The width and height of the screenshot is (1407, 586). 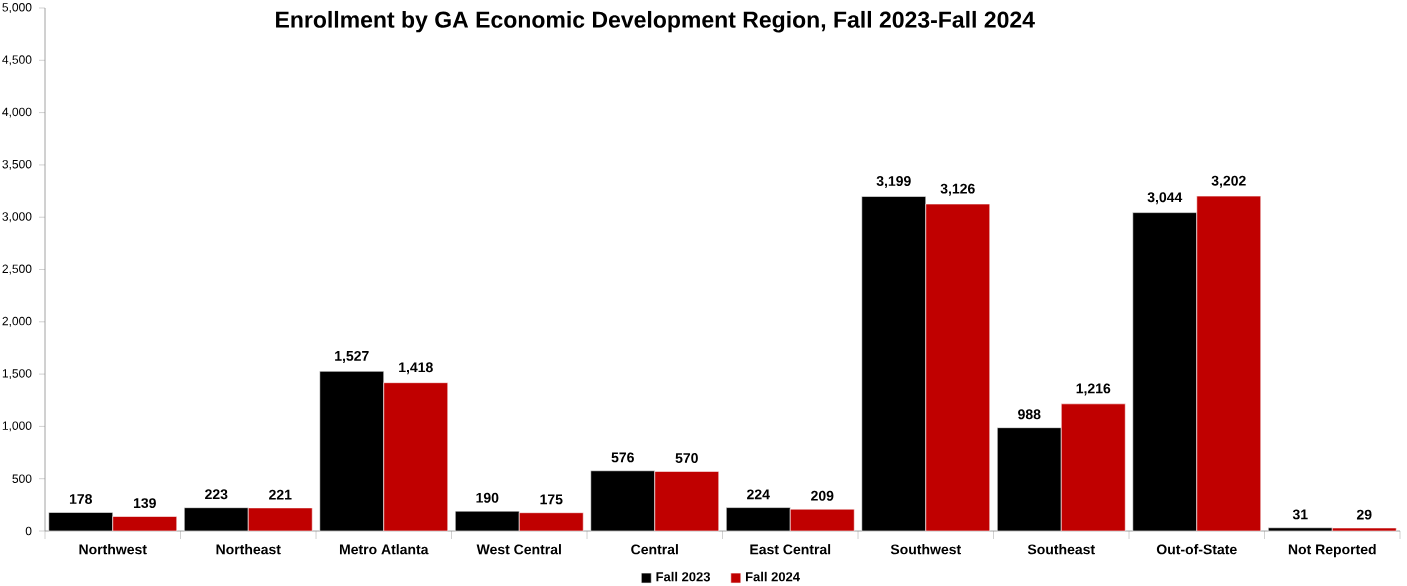 What do you see at coordinates (758, 494) in the screenshot?
I see `data-label: 224` at bounding box center [758, 494].